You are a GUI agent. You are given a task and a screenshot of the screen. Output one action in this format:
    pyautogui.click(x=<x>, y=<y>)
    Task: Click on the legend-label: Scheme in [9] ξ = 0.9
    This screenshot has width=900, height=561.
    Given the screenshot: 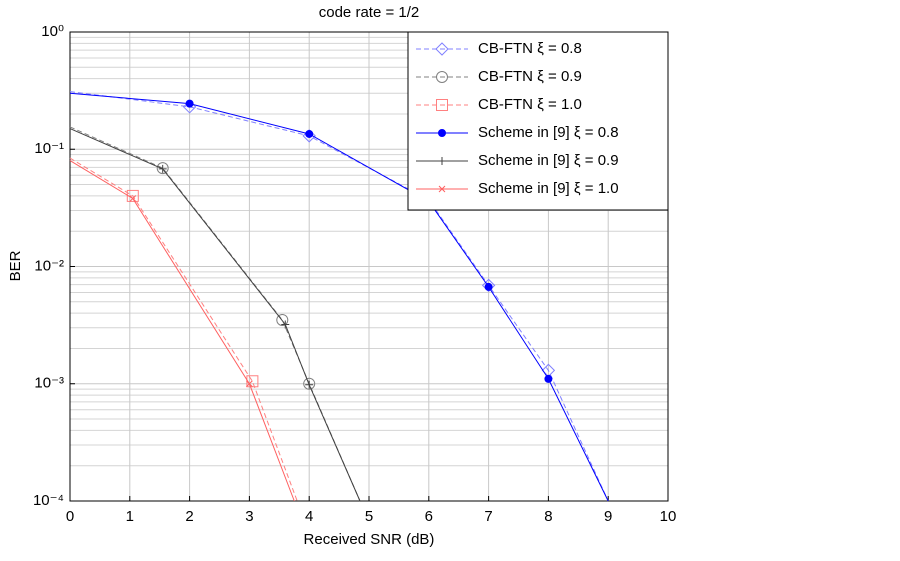 What is the action you would take?
    pyautogui.click(x=548, y=160)
    